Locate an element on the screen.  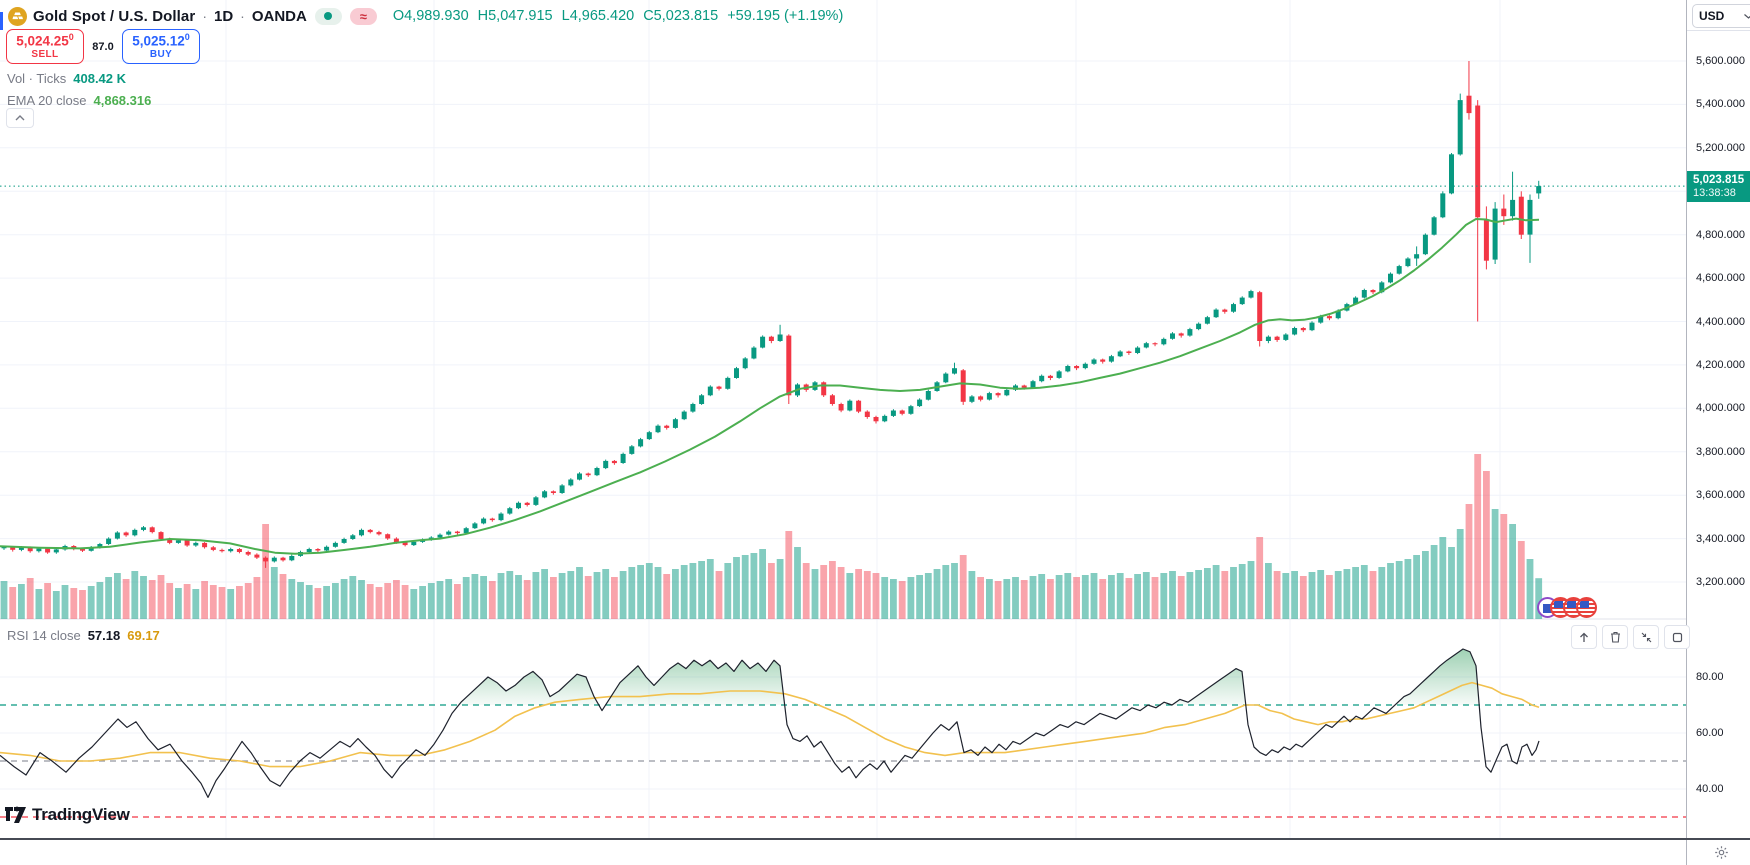
chevron-down-icon is located at coordinates (1747, 16).